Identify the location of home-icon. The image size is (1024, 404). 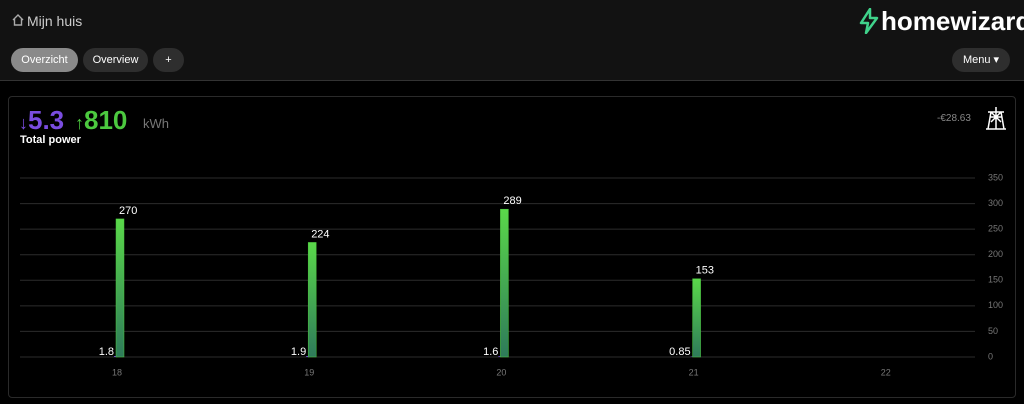
(18, 20).